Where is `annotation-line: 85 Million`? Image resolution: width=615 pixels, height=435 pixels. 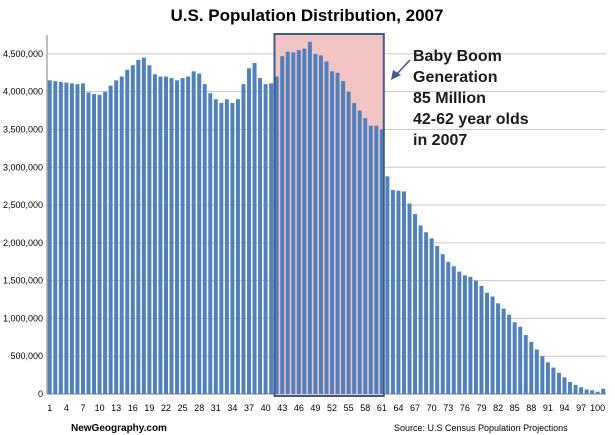 annotation-line: 85 Million is located at coordinates (449, 98).